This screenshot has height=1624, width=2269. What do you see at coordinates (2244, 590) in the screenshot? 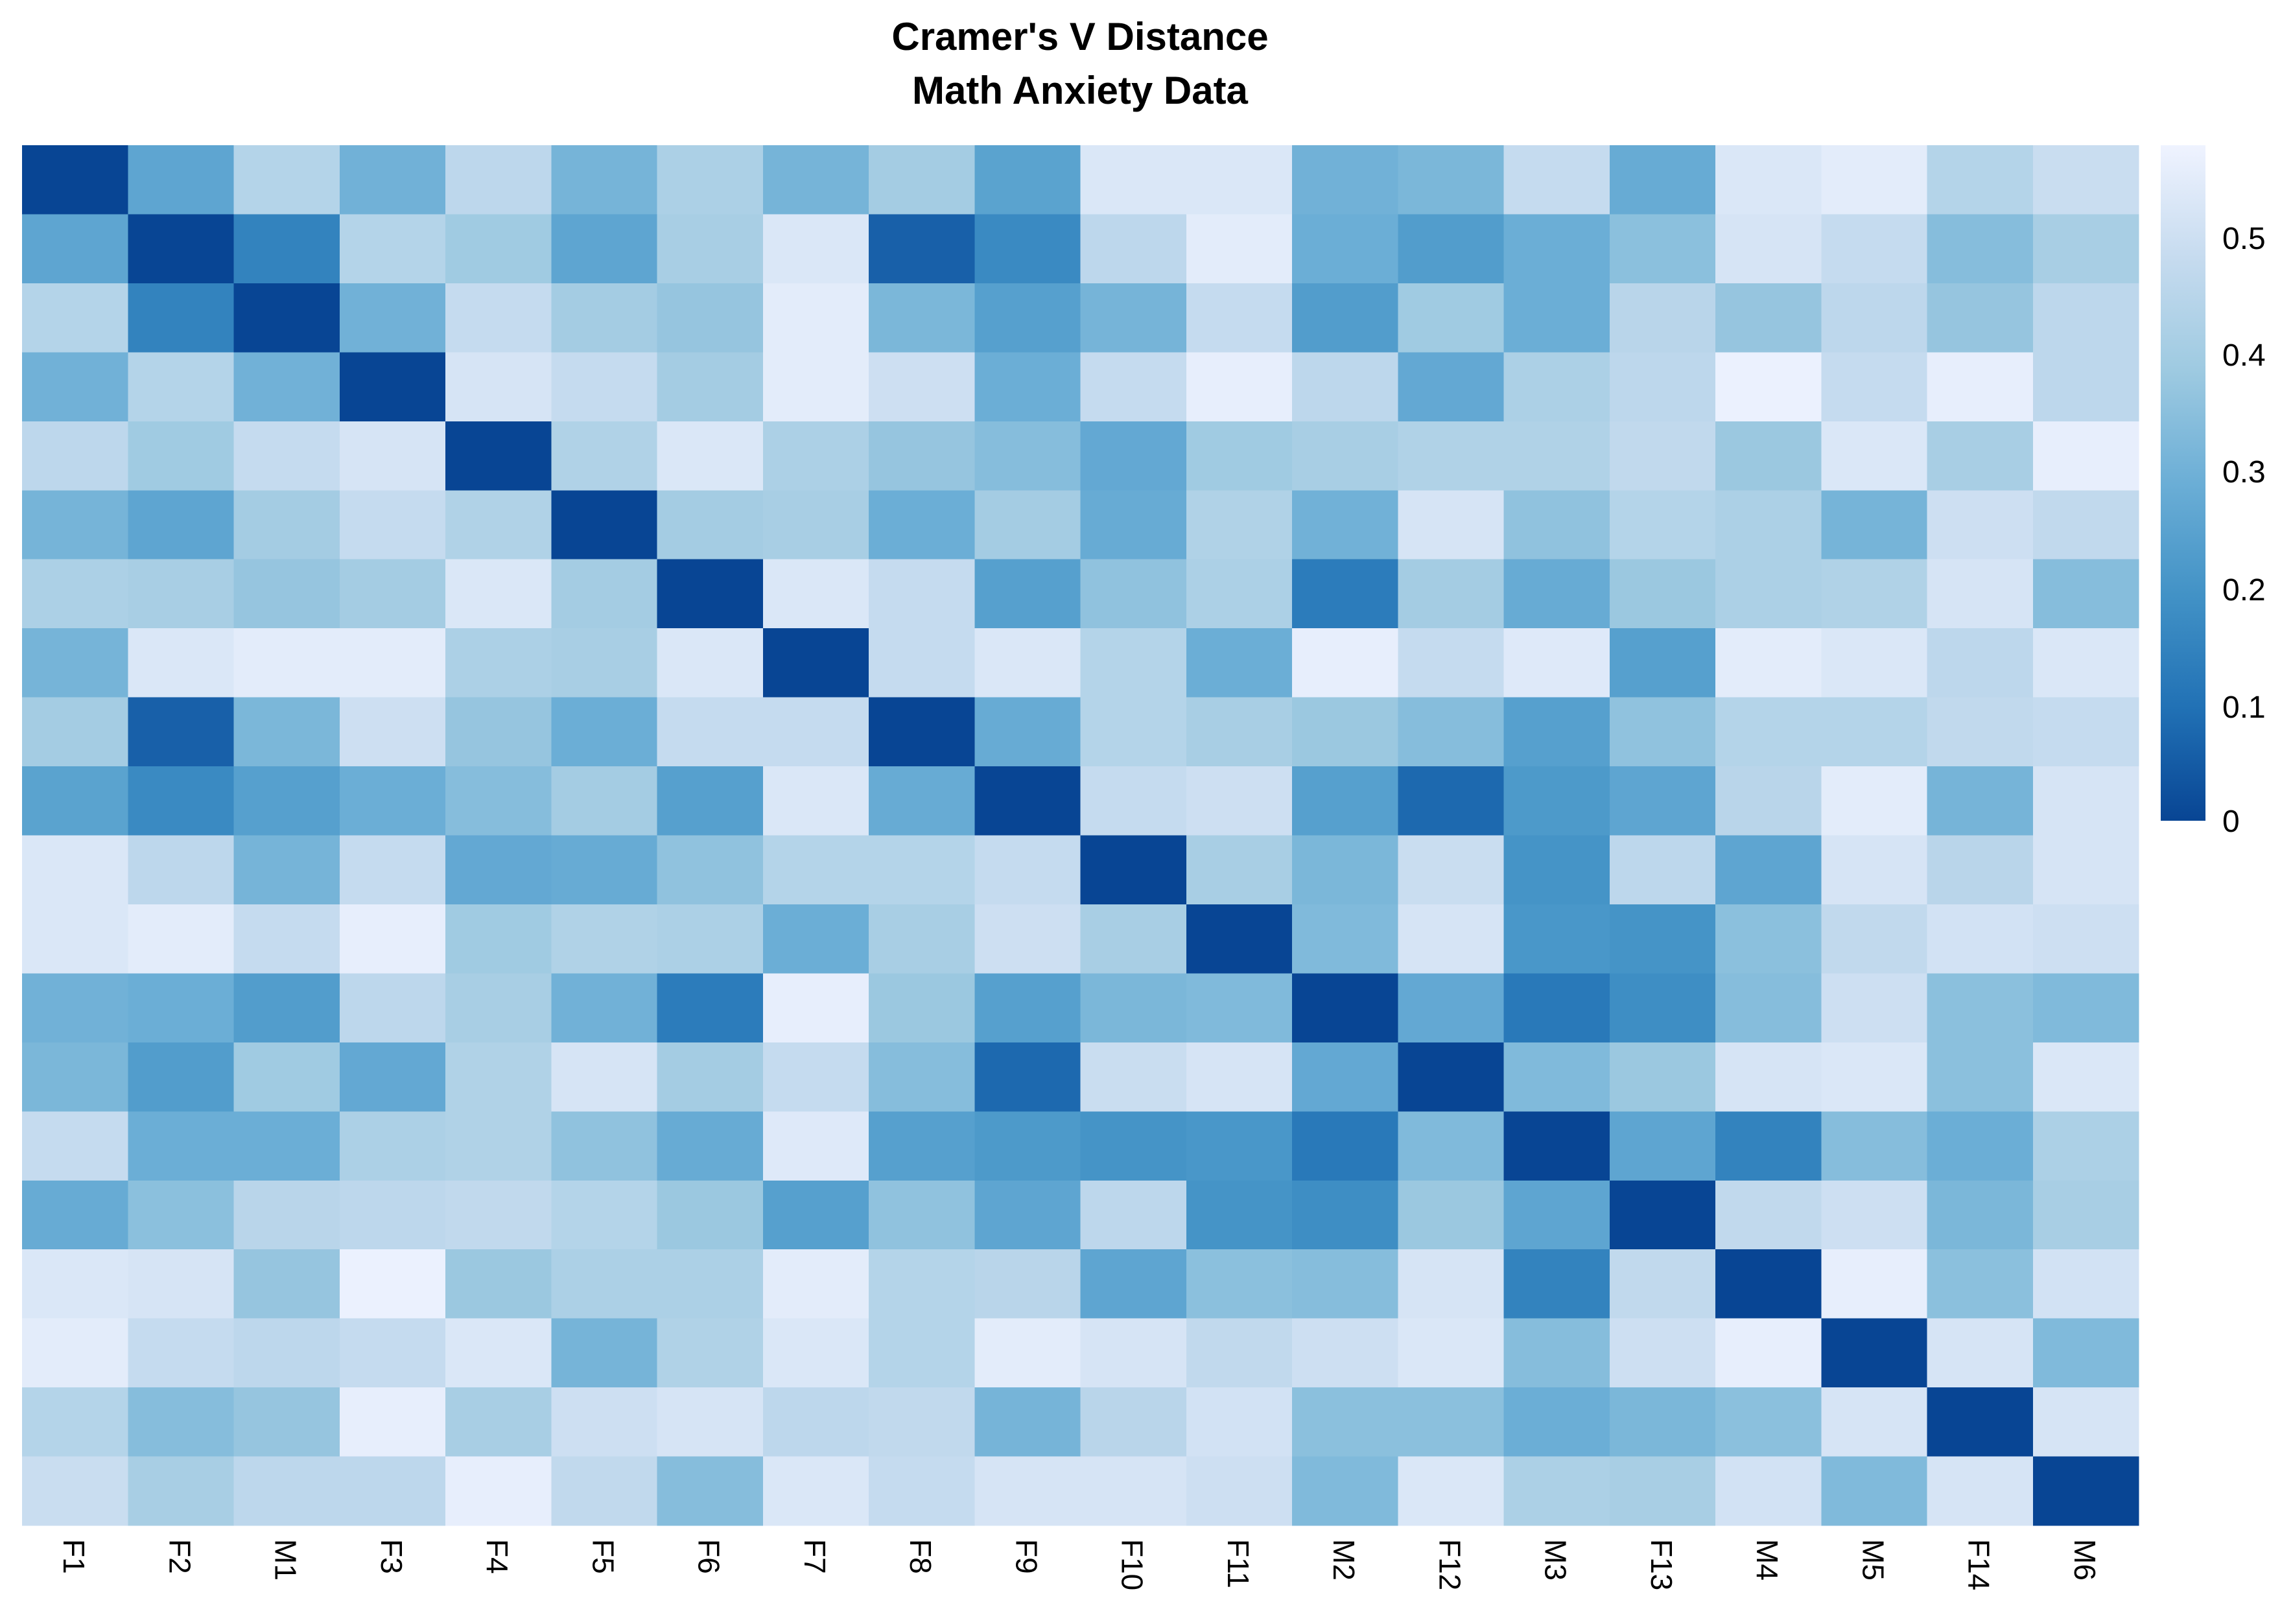
I see `svg-text: 0.2` at bounding box center [2244, 590].